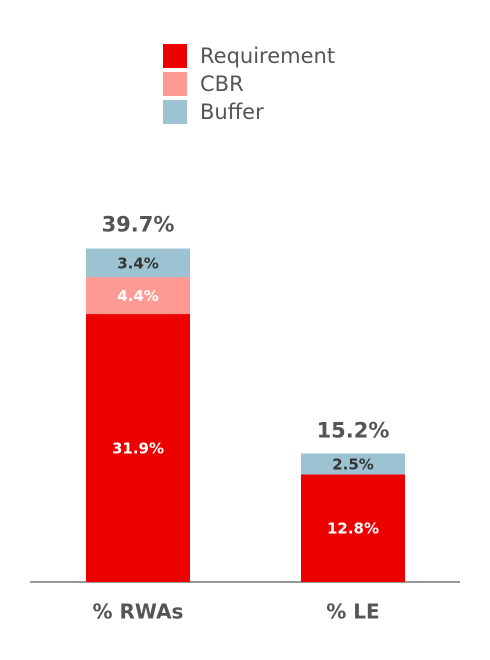 The height and width of the screenshot is (660, 490). What do you see at coordinates (352, 612) in the screenshot?
I see `x-tick-label: % LE` at bounding box center [352, 612].